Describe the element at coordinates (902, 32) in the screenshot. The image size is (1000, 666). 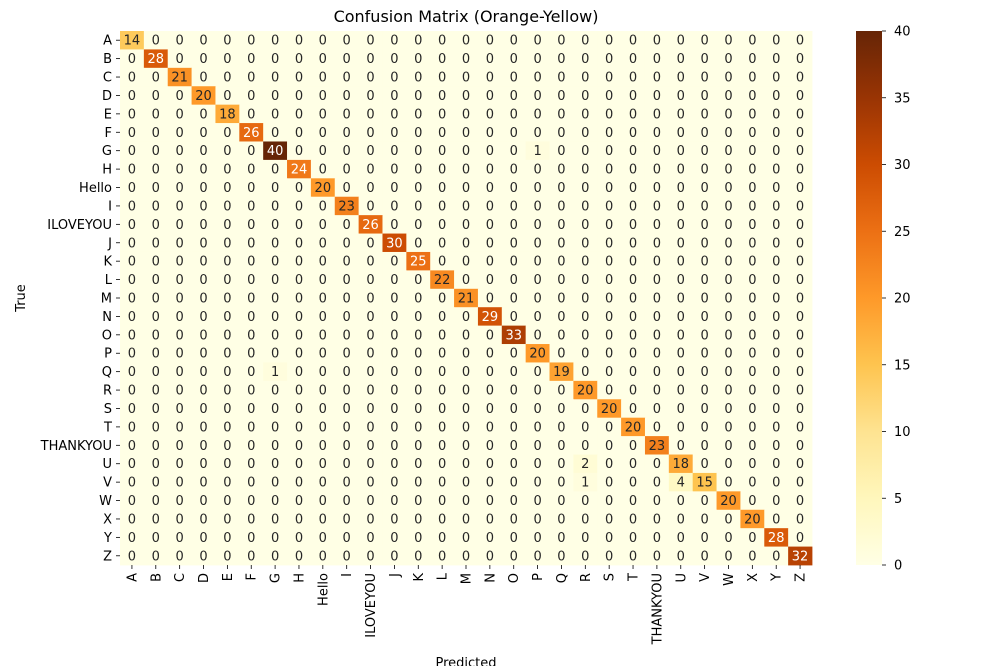
I see `colorbar-tick-label: 40` at that location.